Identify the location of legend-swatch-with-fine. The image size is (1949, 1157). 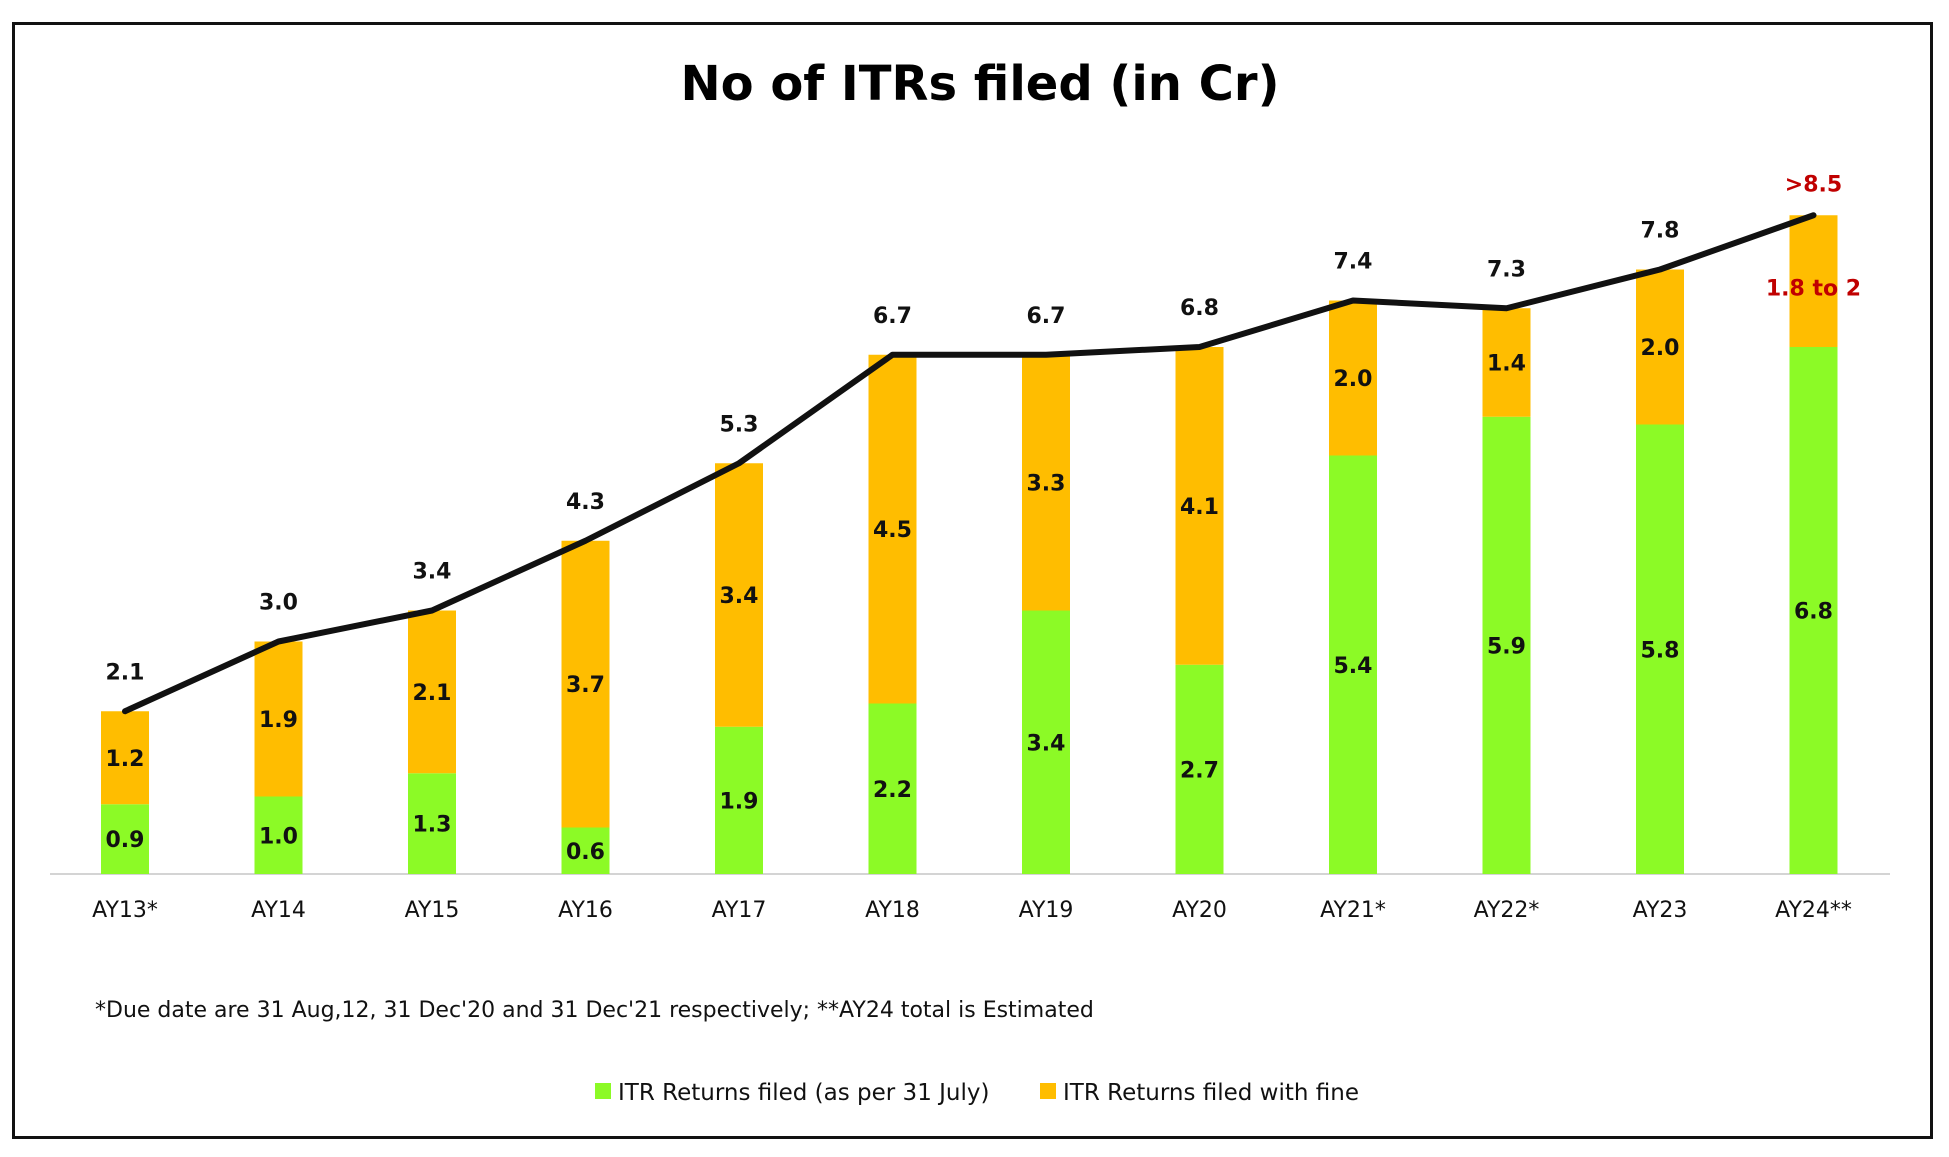
(1048, 1091).